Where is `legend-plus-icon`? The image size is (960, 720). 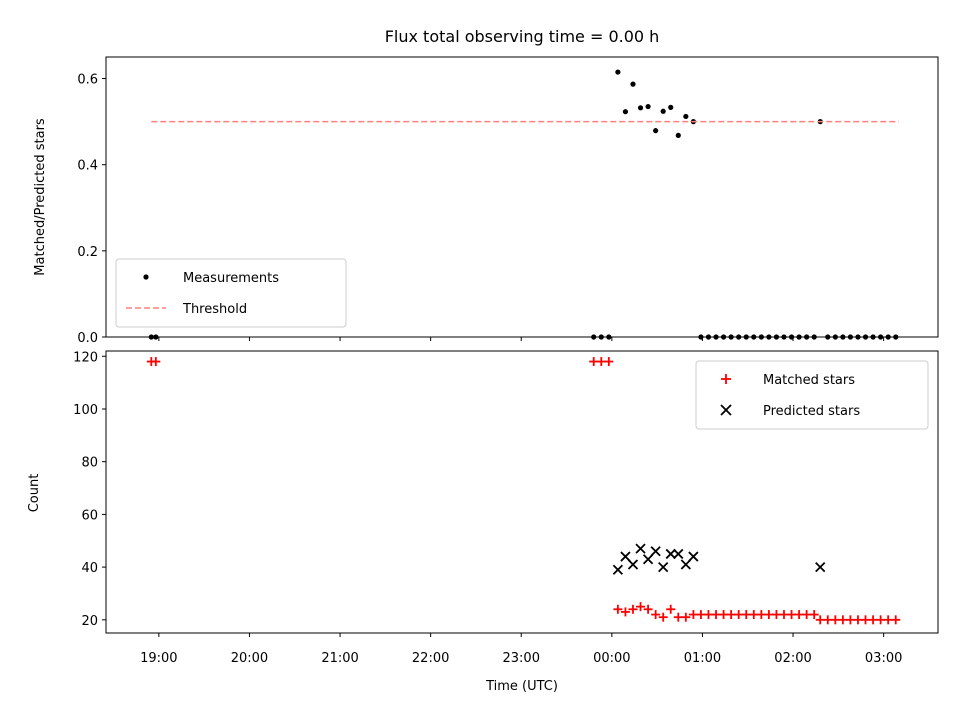
legend-plus-icon is located at coordinates (726, 379).